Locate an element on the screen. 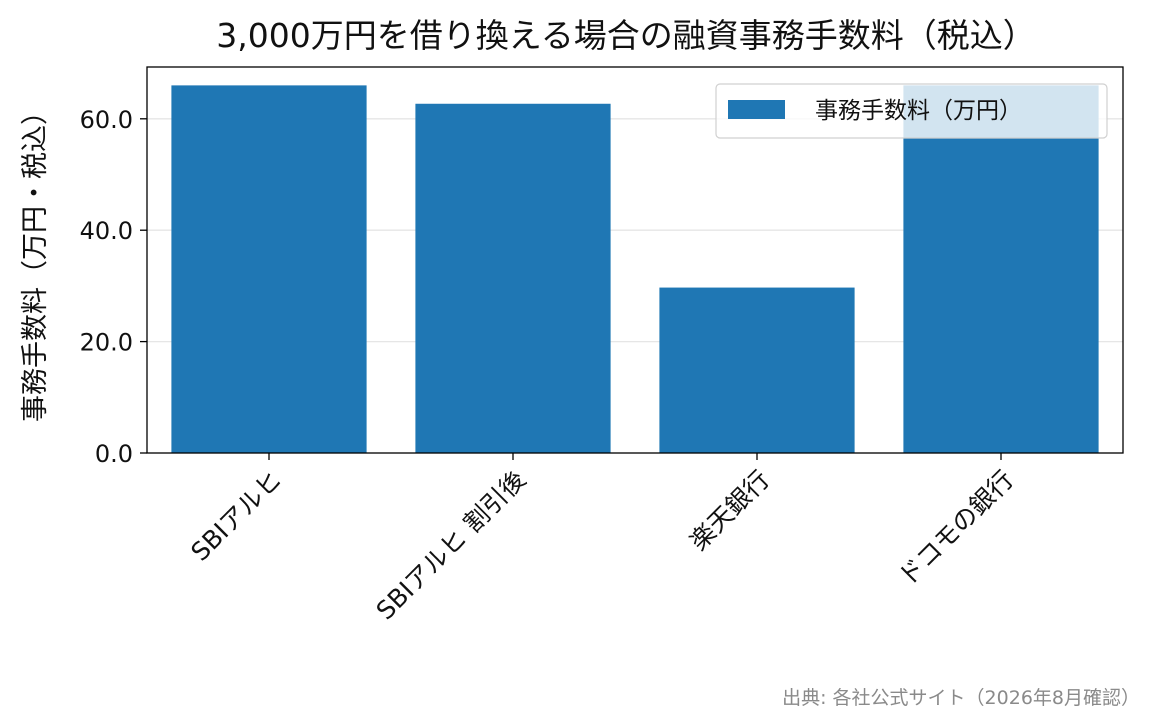 Image resolution: width=1165 pixels, height=725 pixels. y-axis: 0.0 20.0 40.0 60.0 is located at coordinates (113, 287).